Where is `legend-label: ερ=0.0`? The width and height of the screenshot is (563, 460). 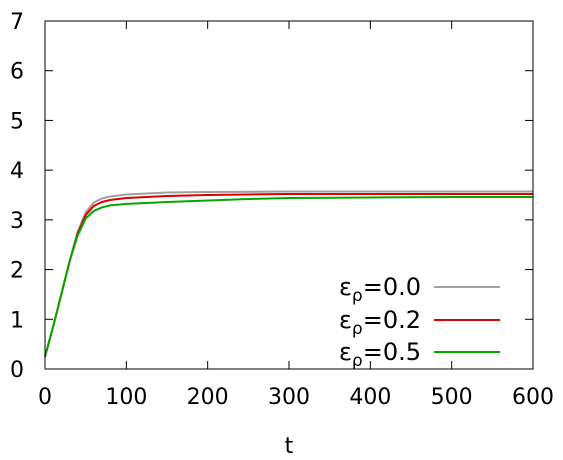
legend-label: ερ=0.0 is located at coordinates (380, 289).